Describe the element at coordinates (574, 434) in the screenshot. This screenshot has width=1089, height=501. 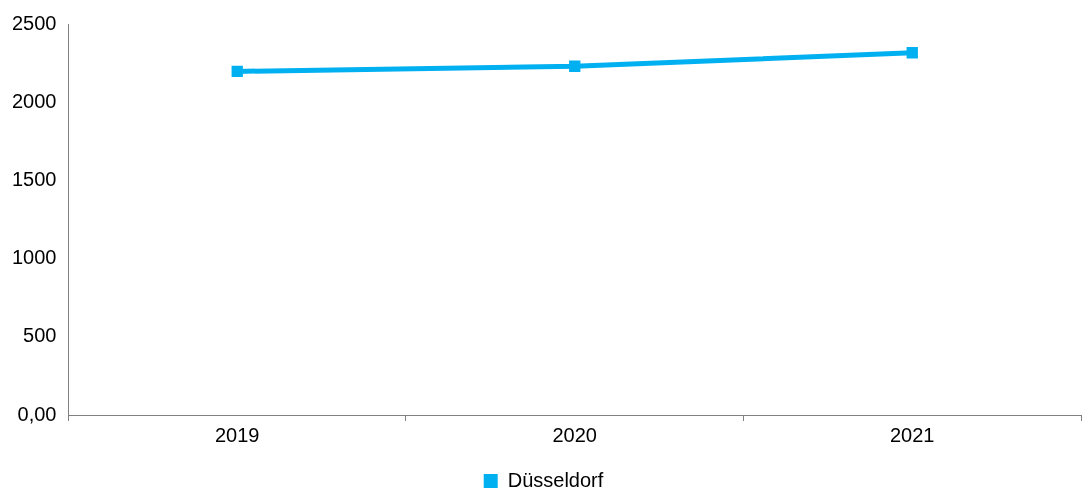
I see `x-tick-label: 2020` at that location.